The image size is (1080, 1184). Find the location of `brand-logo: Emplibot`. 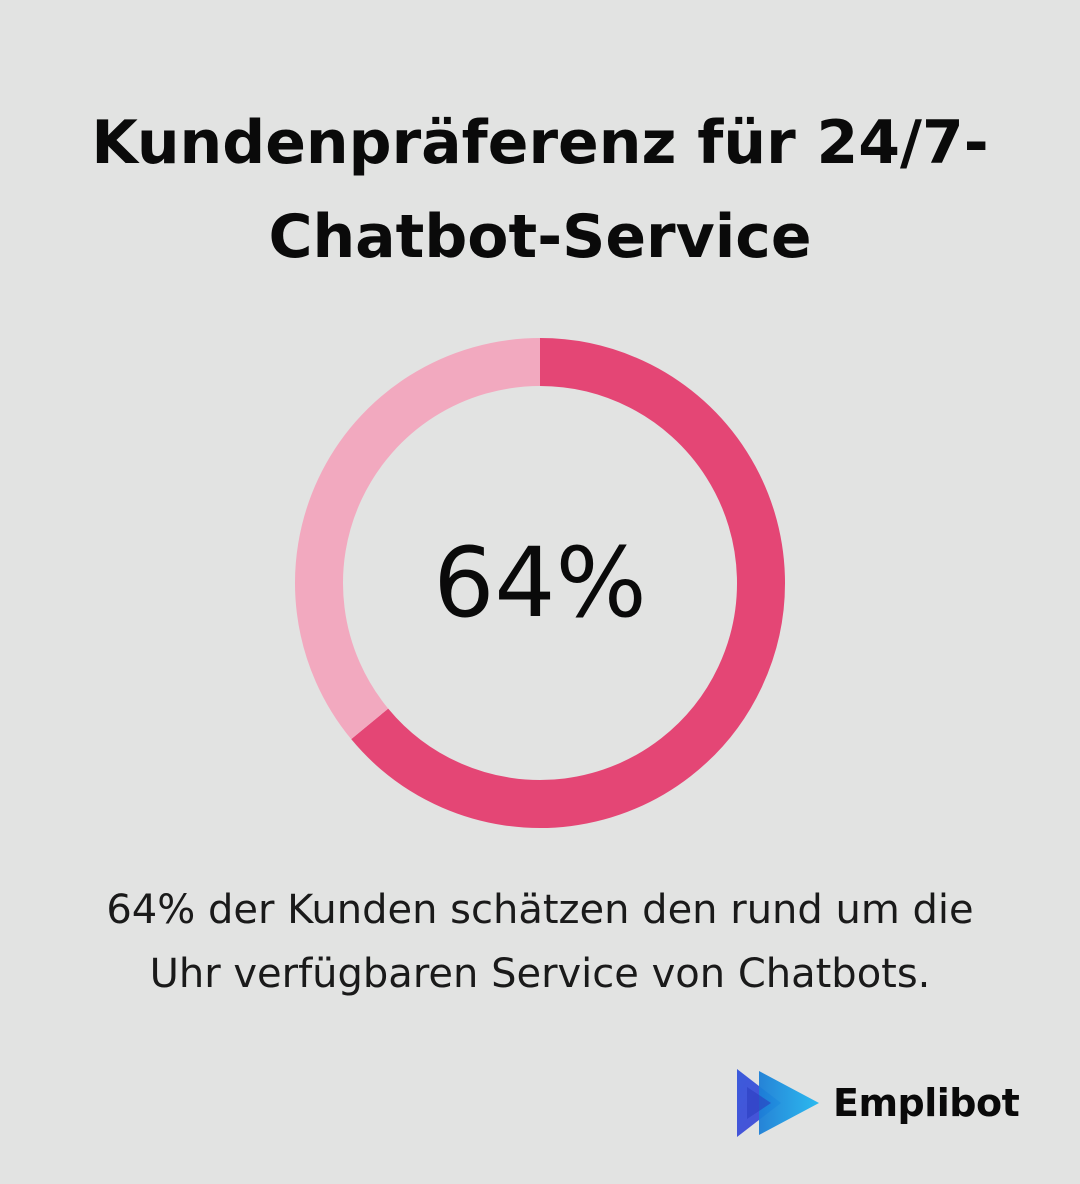

brand-logo: Emplibot is located at coordinates (877, 1103).